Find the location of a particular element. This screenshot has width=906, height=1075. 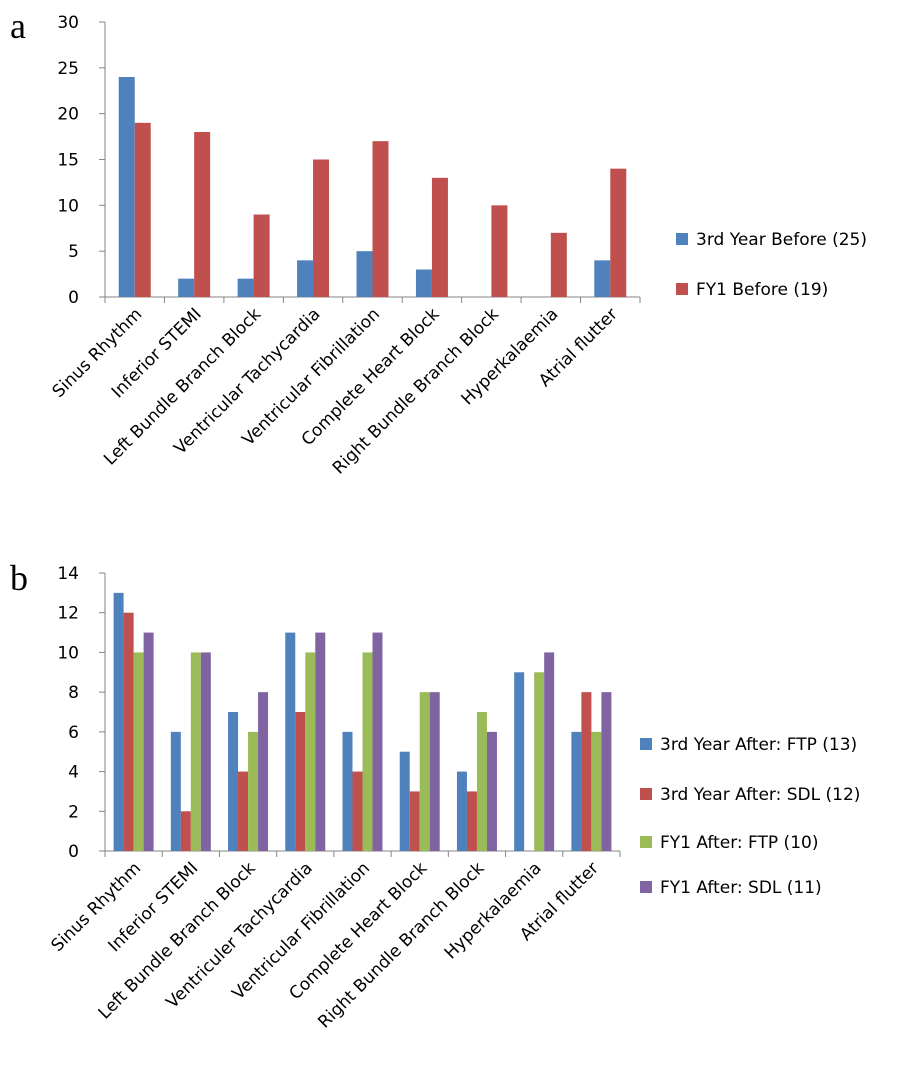

x-category-label: Hyperkalaemia is located at coordinates (493, 910).